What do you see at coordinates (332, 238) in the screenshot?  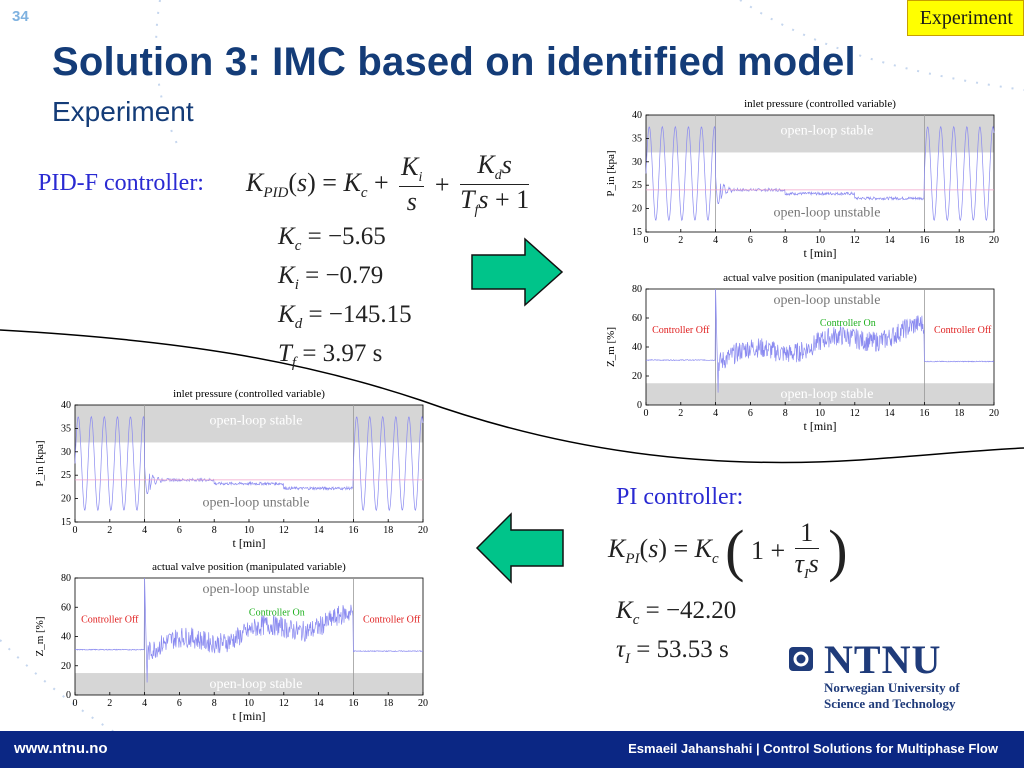 I see `param-kc: Kc = −5.65` at bounding box center [332, 238].